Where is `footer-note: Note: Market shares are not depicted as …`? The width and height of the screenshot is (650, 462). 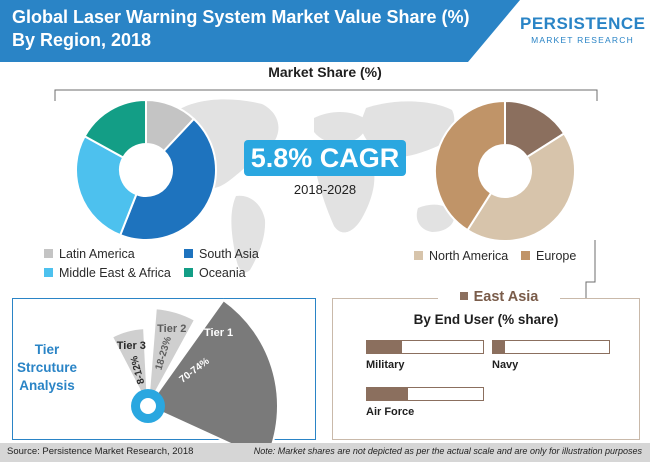 footer-note: Note: Market shares are not depicted as … is located at coordinates (447, 451).